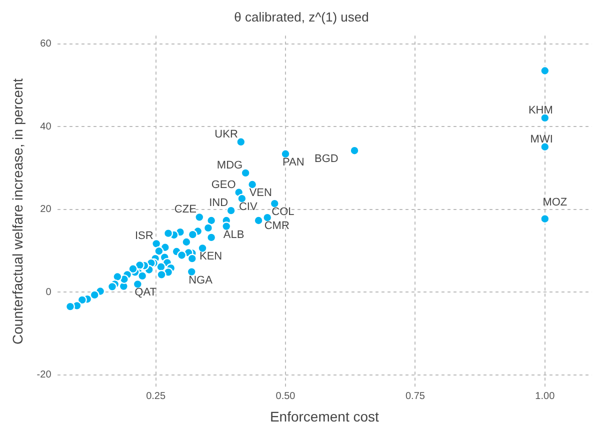 The image size is (597, 436). What do you see at coordinates (49, 292) in the screenshot?
I see `y-tick-label: 0` at bounding box center [49, 292].